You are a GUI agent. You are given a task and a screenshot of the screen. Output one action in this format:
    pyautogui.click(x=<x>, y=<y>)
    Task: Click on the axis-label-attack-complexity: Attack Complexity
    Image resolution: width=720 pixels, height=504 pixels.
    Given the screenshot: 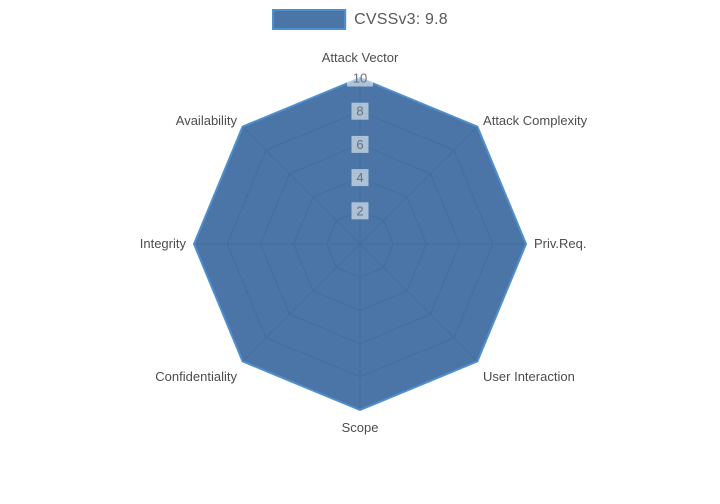 What is the action you would take?
    pyautogui.click(x=535, y=120)
    